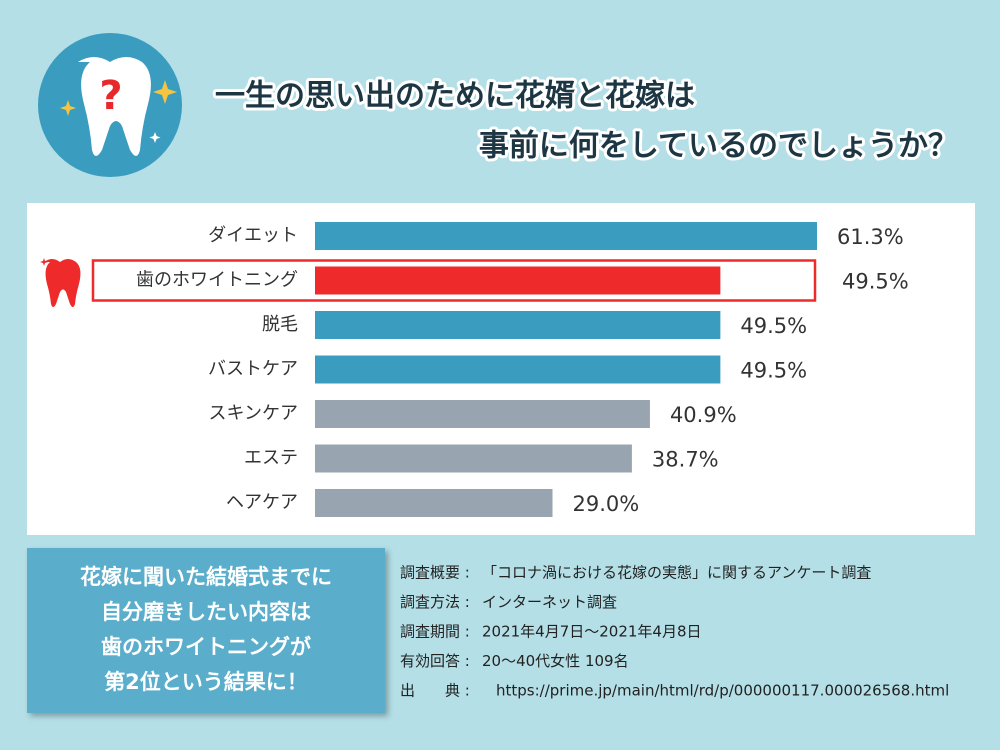 This screenshot has width=1000, height=750. I want to click on value-label: 29.0%, so click(605, 504).